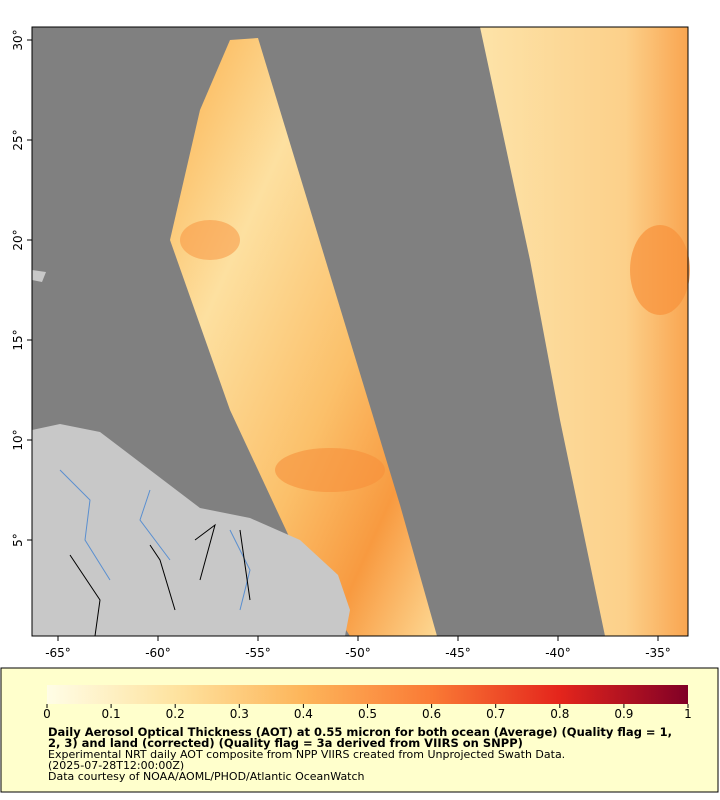 The width and height of the screenshot is (720, 800). Describe the element at coordinates (303, 714) in the screenshot. I see `colorbar-tick-label: 0.4` at that location.